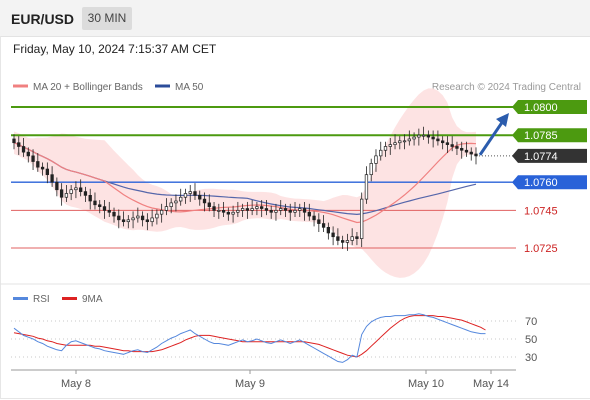  What do you see at coordinates (531, 358) in the screenshot?
I see `rsi-tick-label: 30` at bounding box center [531, 358].